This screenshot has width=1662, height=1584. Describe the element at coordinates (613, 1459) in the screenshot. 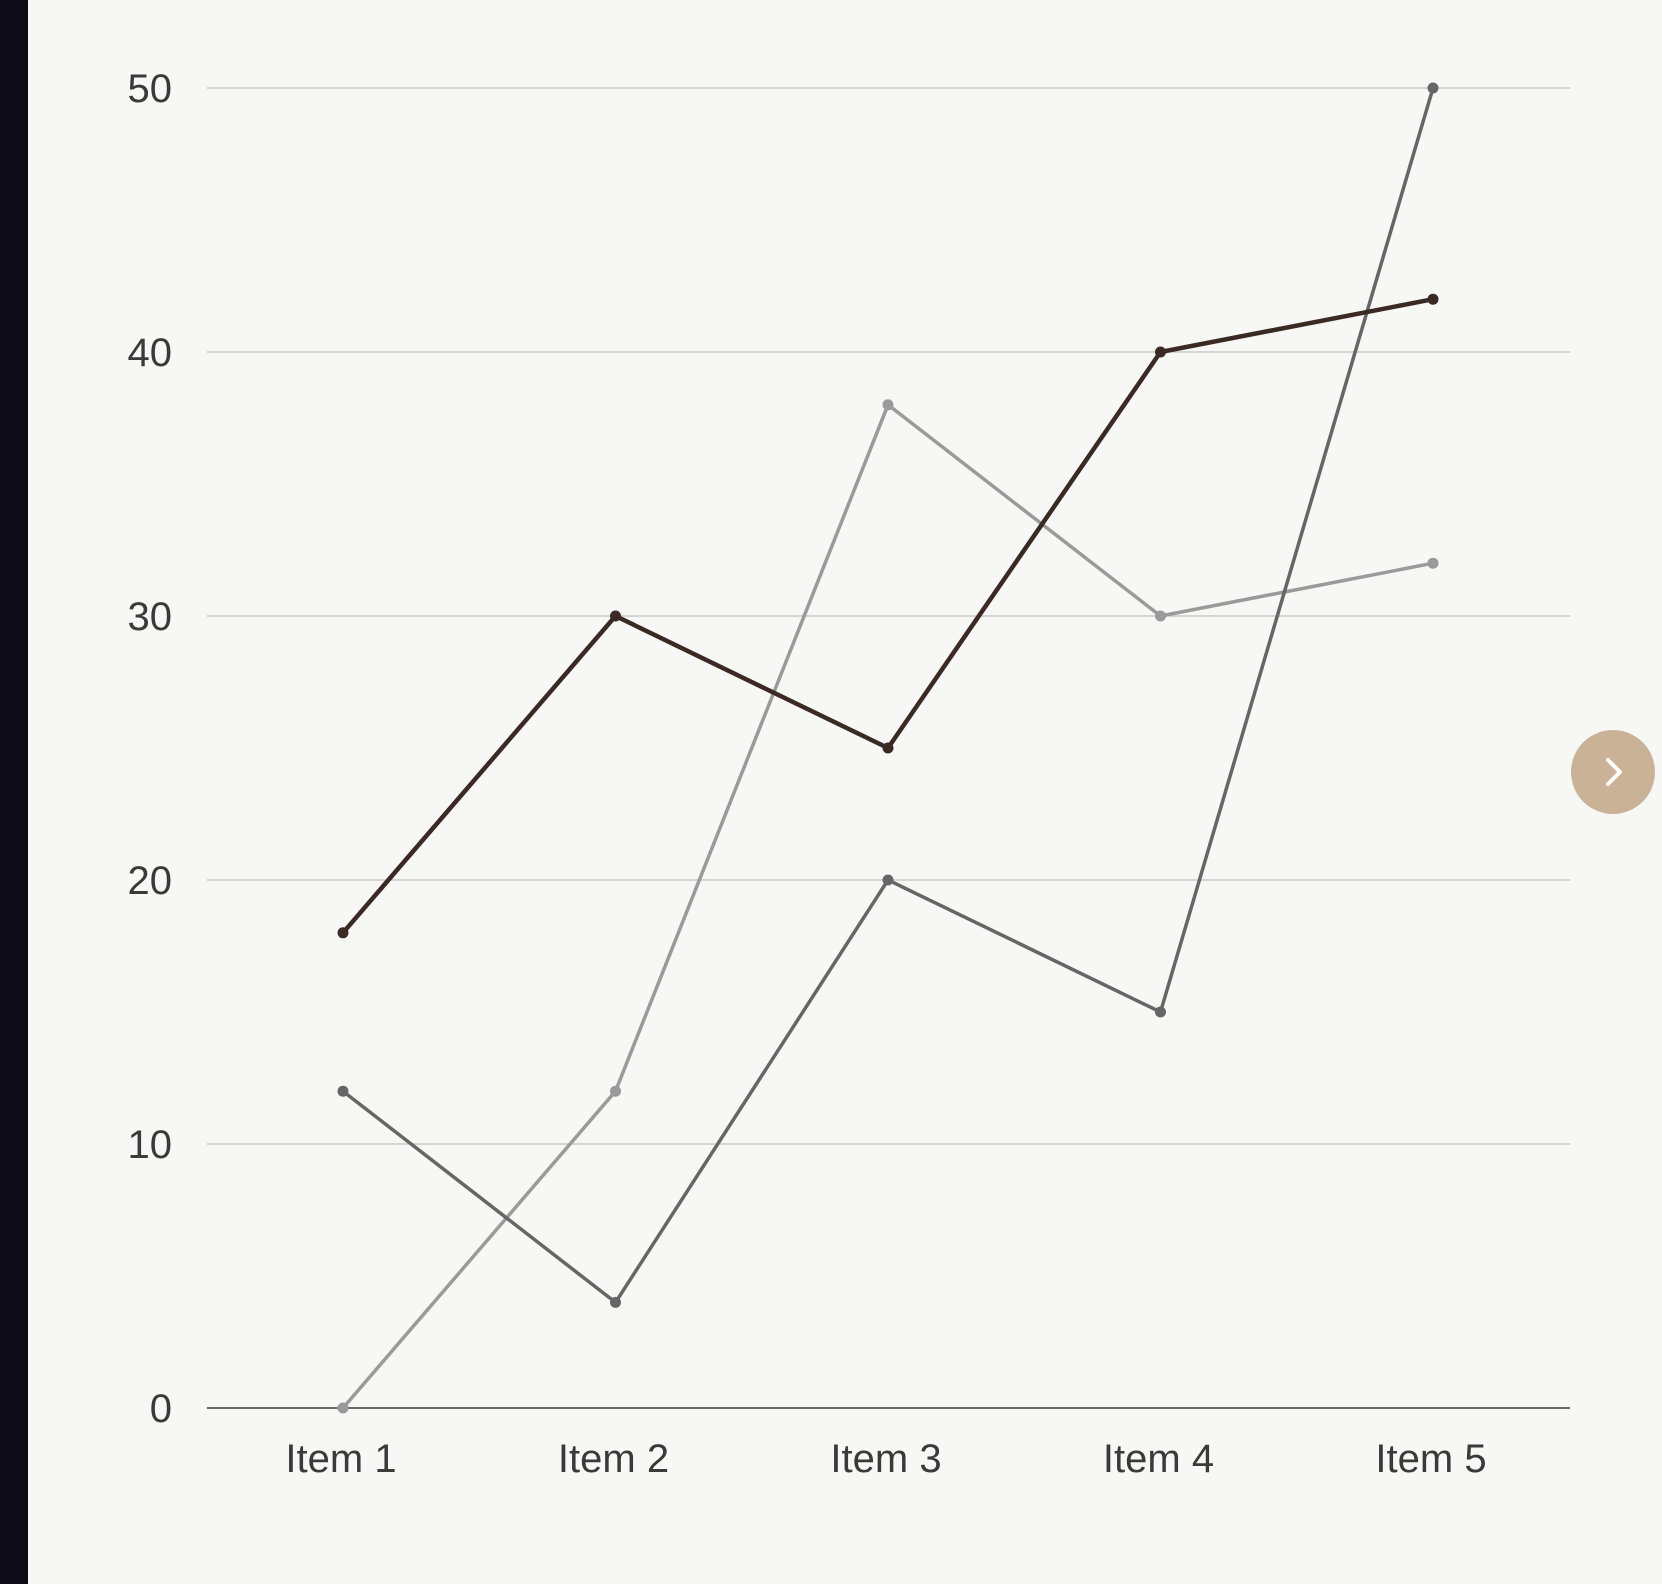

I see `x-tick-label: Item 2` at that location.